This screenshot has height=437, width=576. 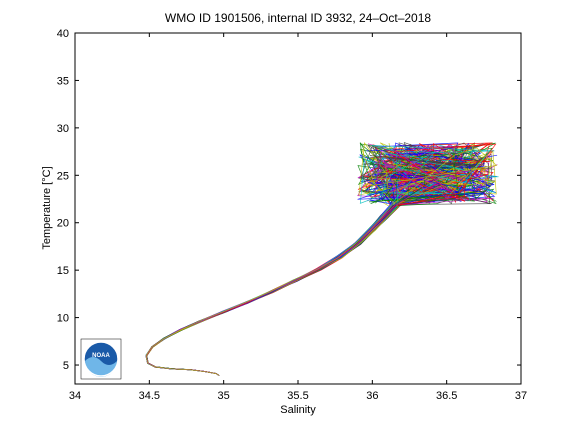 I want to click on isopycnal-label: 25.6, so click(x=379, y=429).